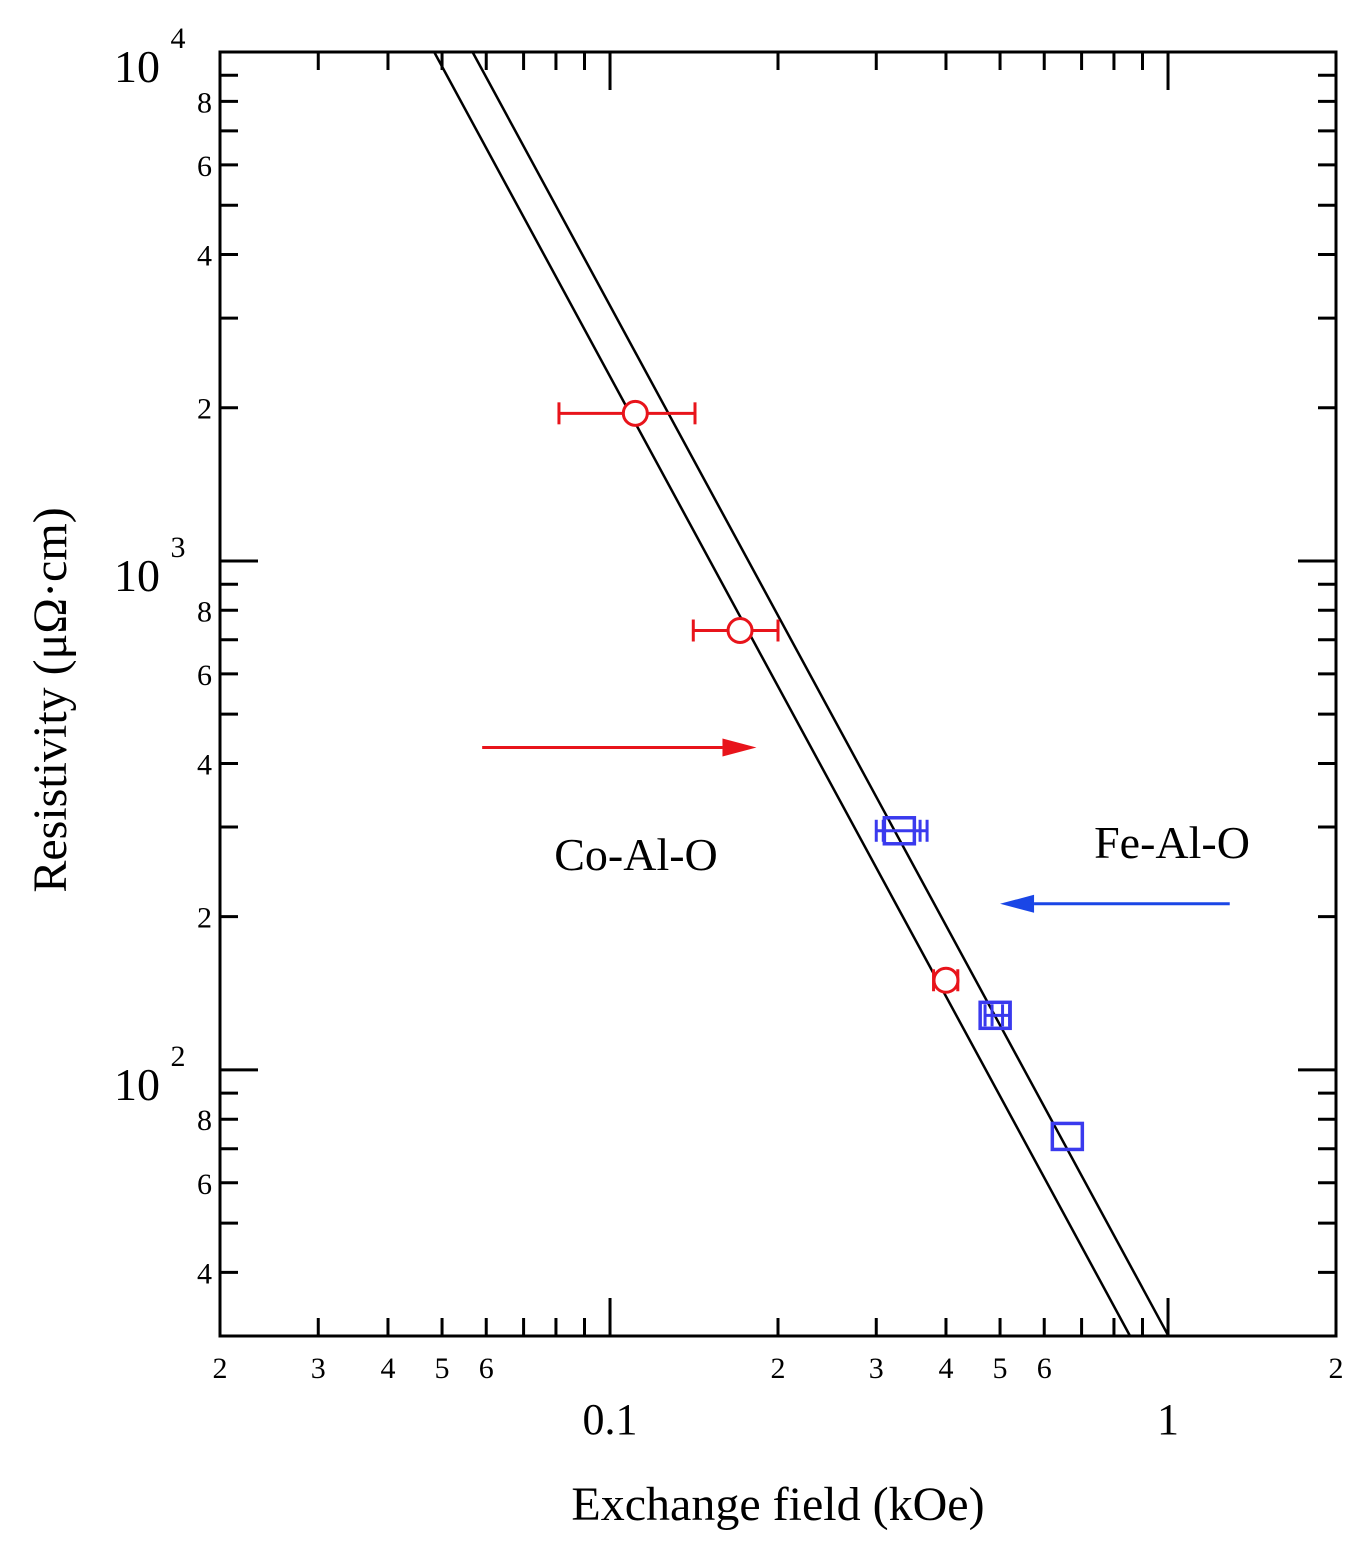  What do you see at coordinates (610, 1419) in the screenshot?
I see `x-major-tick-label: 0.1` at bounding box center [610, 1419].